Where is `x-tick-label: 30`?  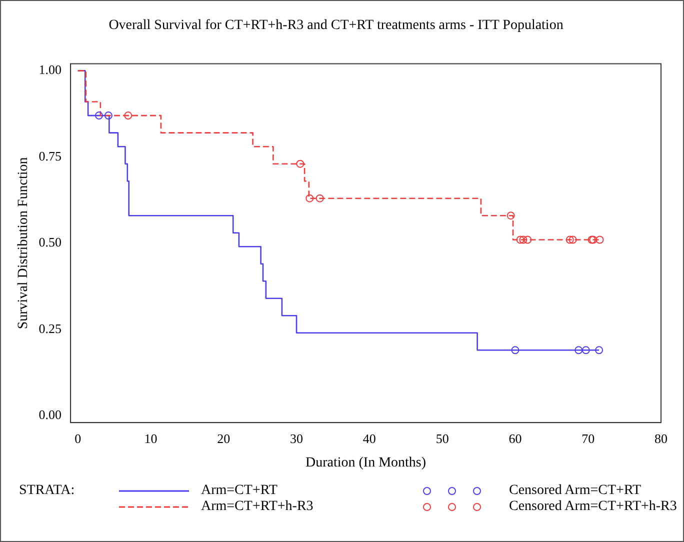 x-tick-label: 30 is located at coordinates (297, 438).